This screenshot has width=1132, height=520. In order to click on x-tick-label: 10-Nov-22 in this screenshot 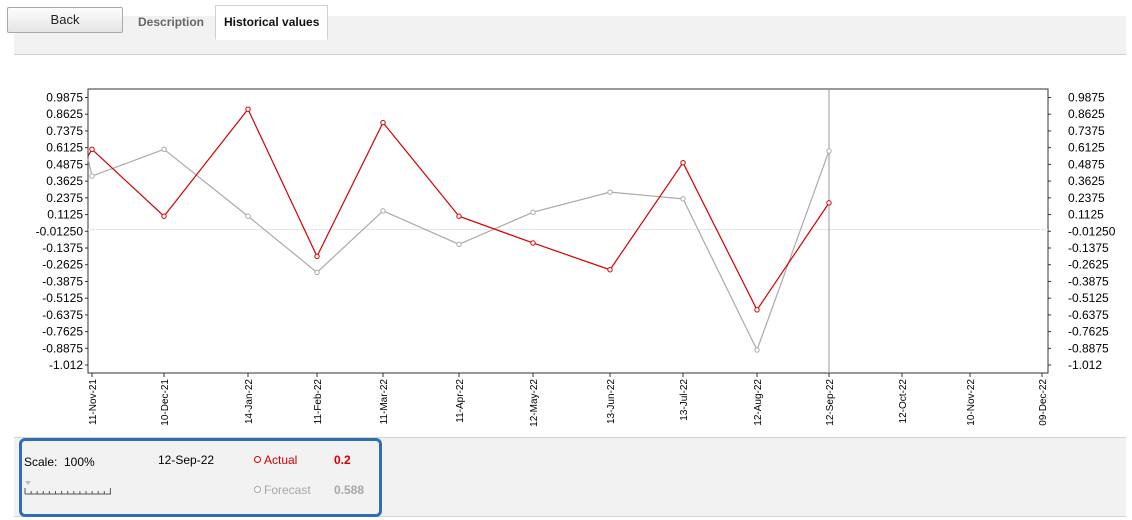, I will do `click(971, 402)`.